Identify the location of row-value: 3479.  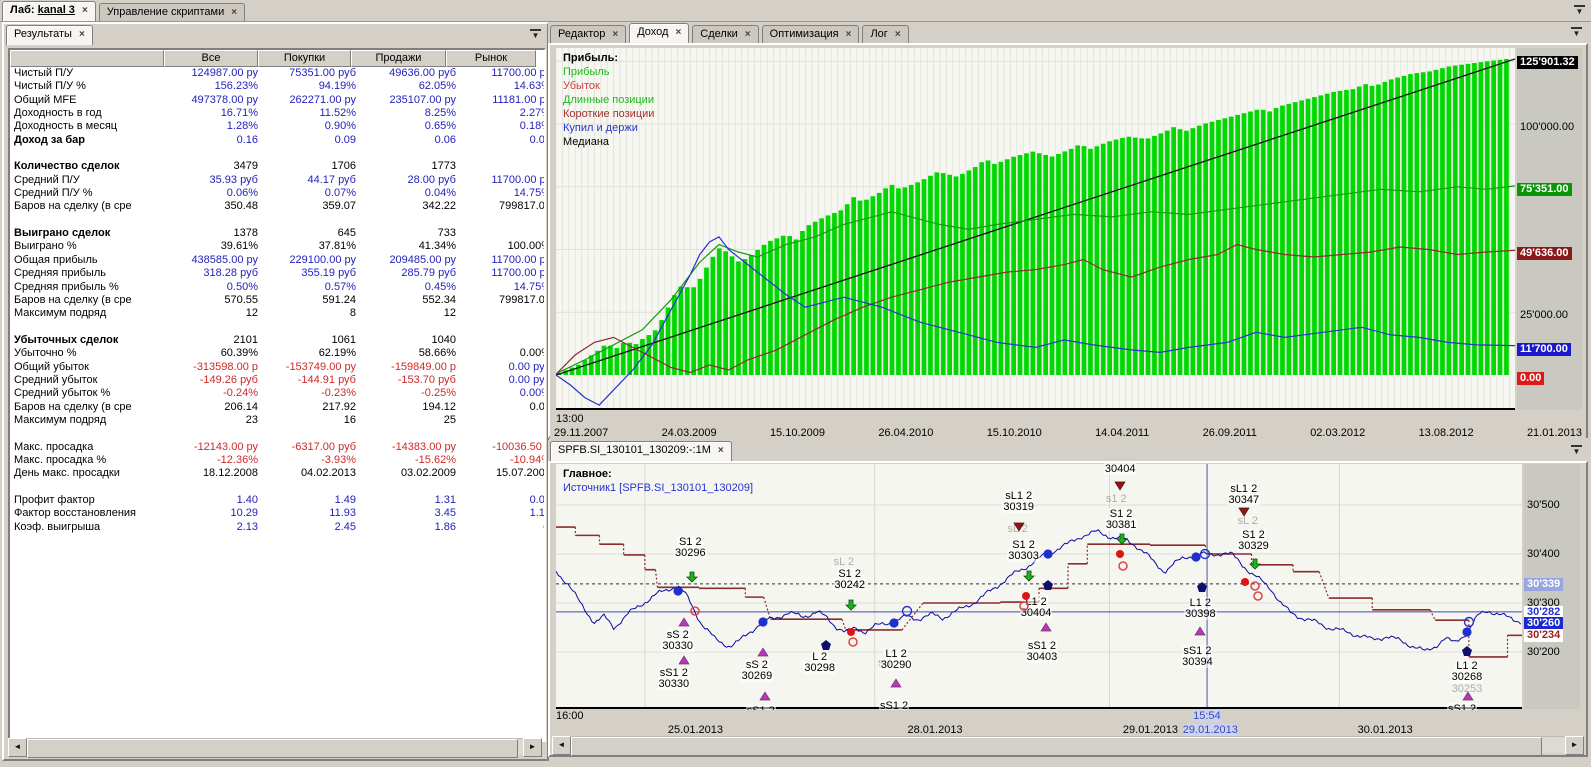
(245, 166).